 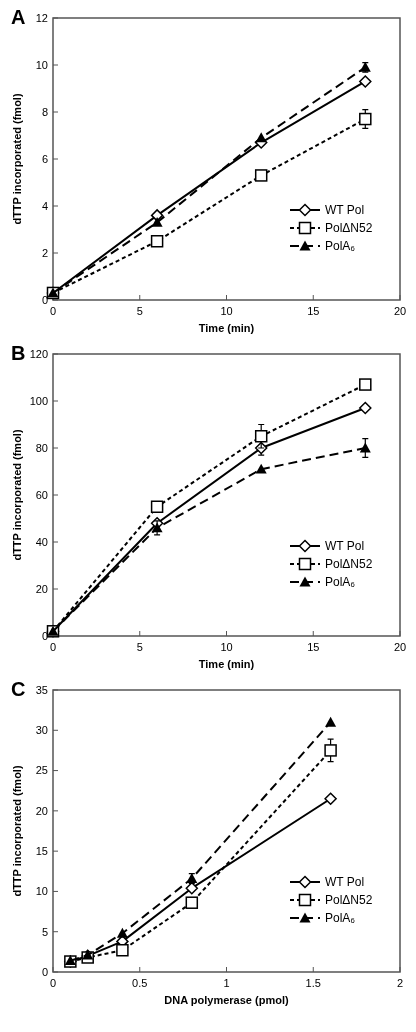 What do you see at coordinates (41, 850) in the screenshot?
I see `y-tick-label: 15` at bounding box center [41, 850].